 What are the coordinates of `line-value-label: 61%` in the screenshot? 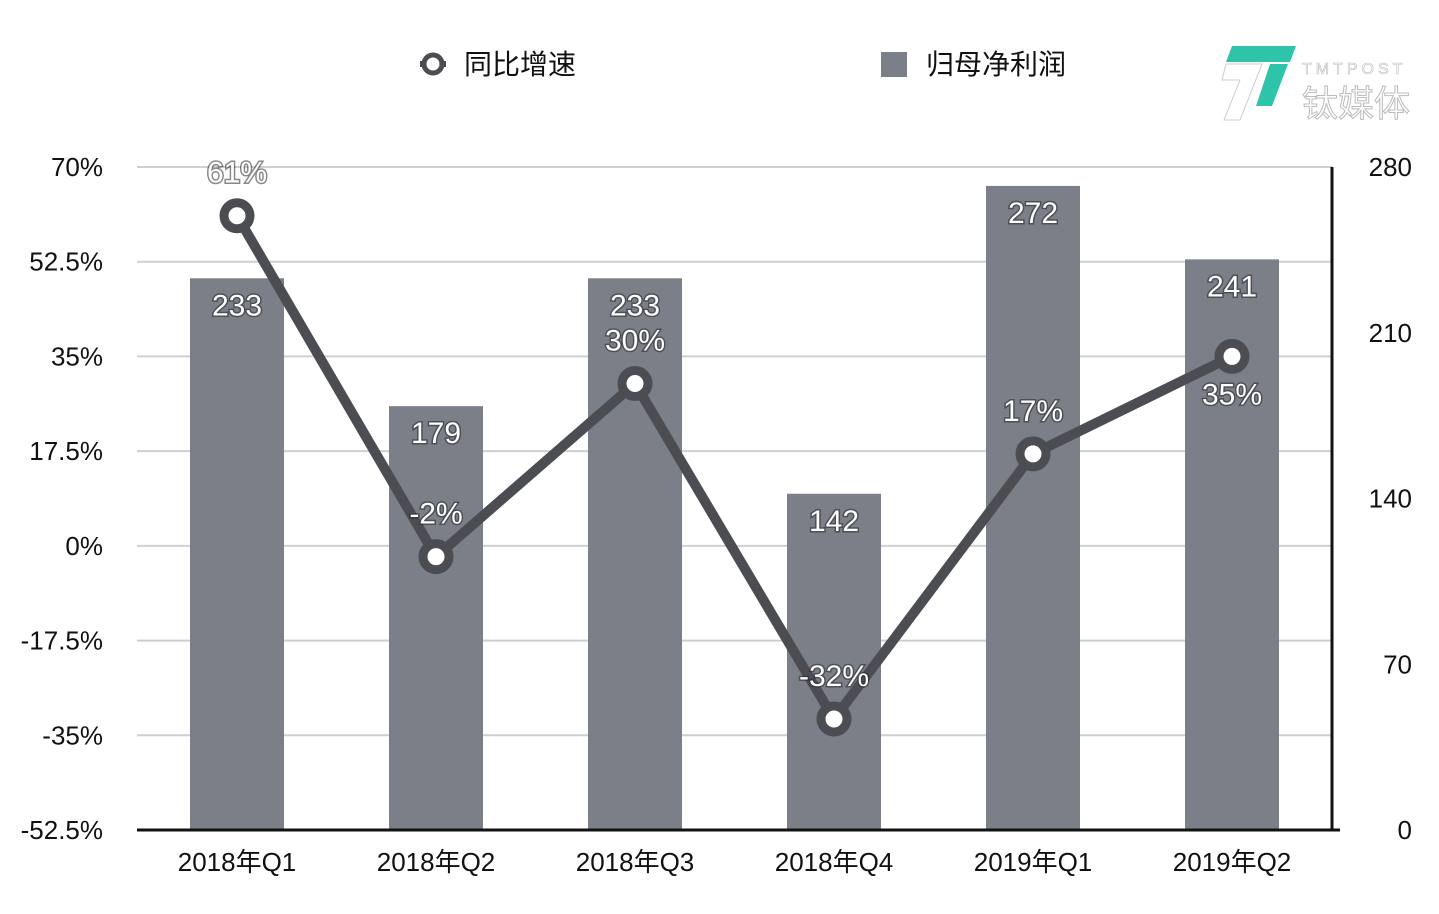 It's located at (237, 173).